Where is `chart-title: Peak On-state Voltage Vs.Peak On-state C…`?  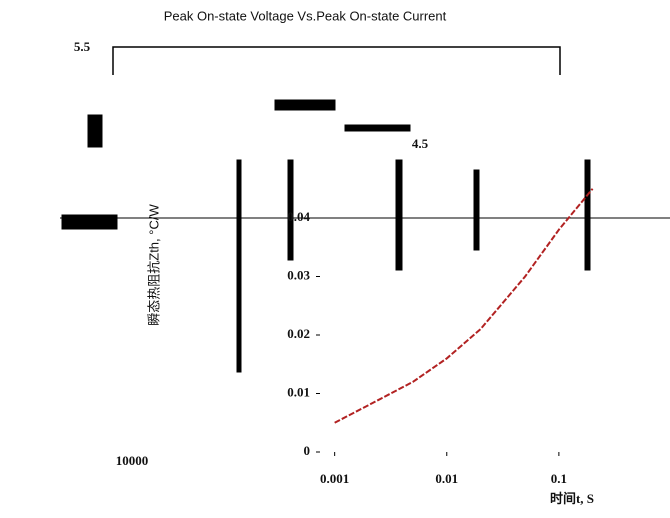
chart-title: Peak On-state Voltage Vs.Peak On-state C… is located at coordinates (305, 15).